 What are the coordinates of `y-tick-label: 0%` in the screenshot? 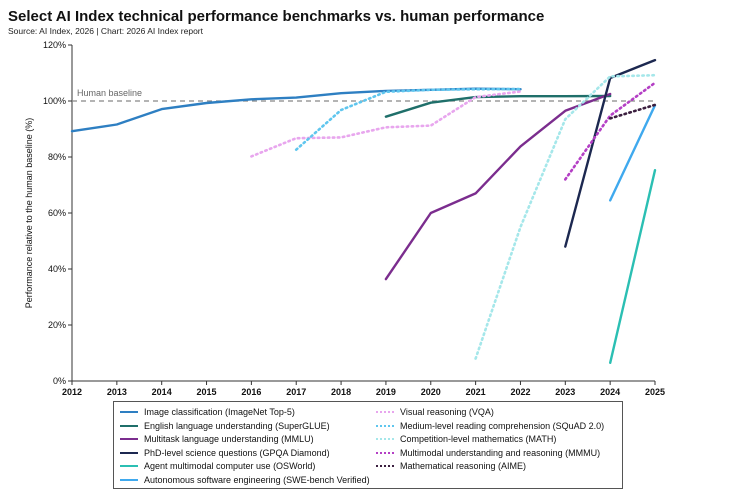 It's located at (59, 381).